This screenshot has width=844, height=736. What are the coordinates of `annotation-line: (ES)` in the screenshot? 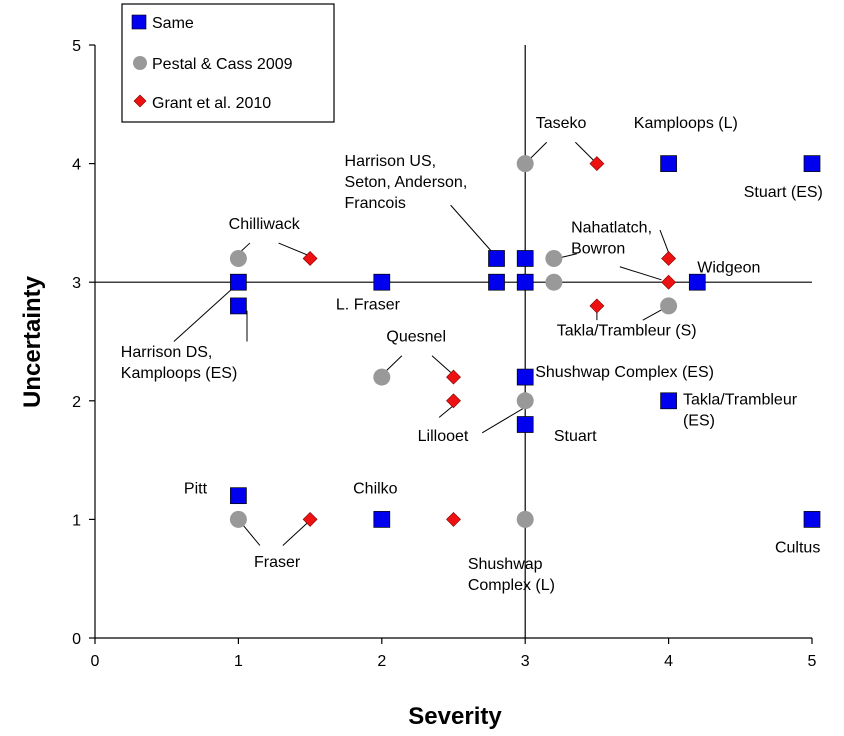 It's located at (699, 420).